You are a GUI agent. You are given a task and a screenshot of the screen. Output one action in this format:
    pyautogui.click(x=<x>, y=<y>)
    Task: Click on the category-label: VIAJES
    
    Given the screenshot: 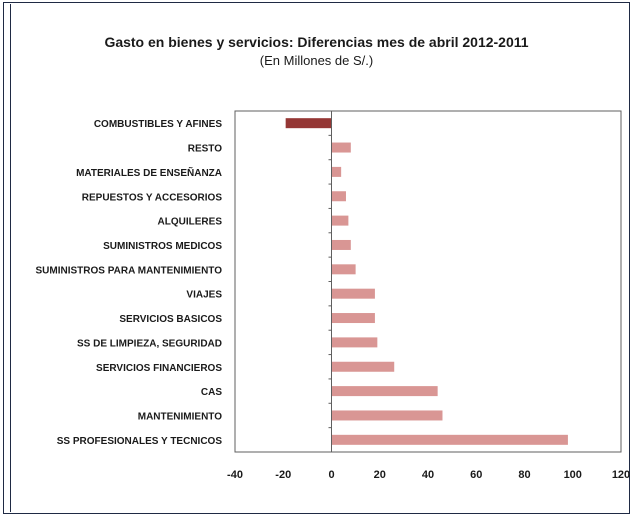 What is the action you would take?
    pyautogui.click(x=204, y=295)
    